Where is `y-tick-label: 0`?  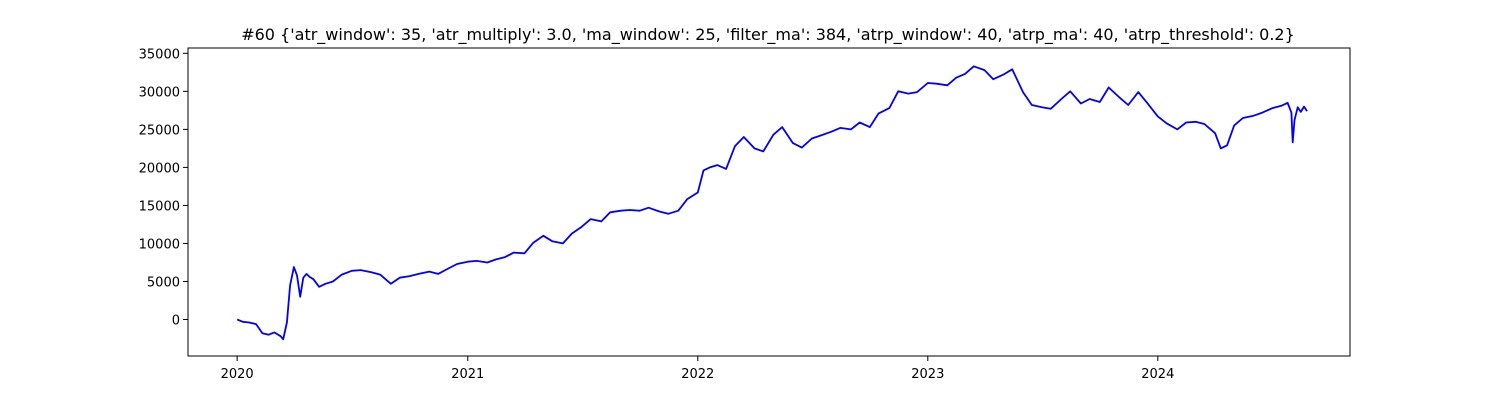 y-tick-label: 0 is located at coordinates (176, 320).